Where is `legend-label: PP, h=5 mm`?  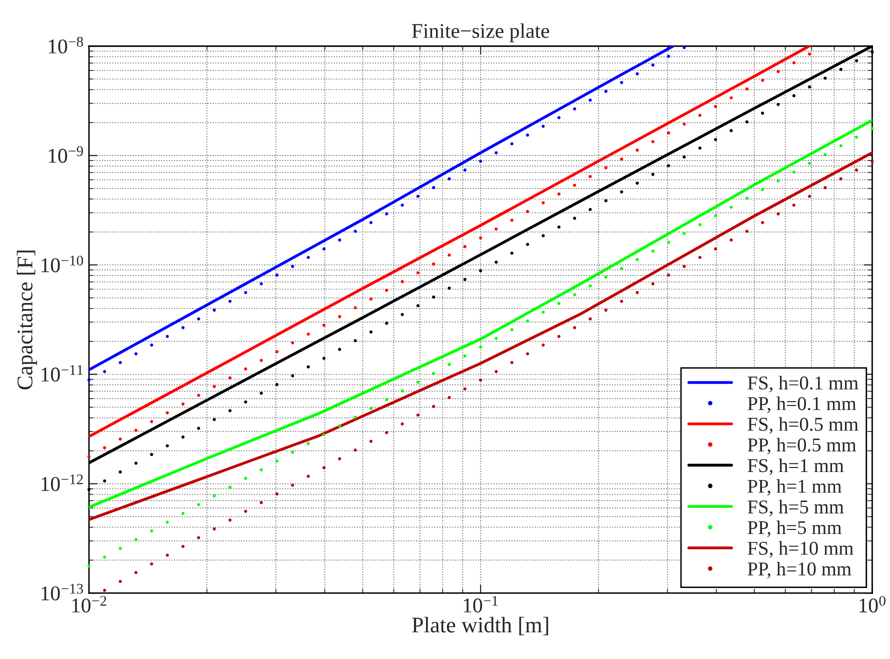 legend-label: PP, h=5 mm is located at coordinates (795, 528).